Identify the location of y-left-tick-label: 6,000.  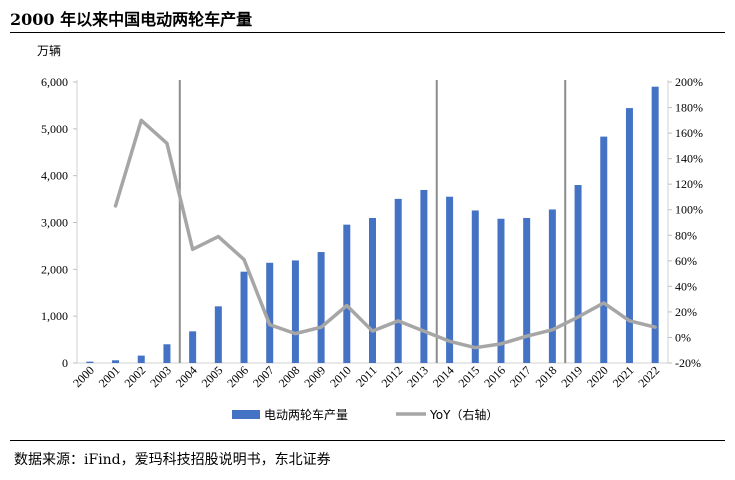
(54, 82).